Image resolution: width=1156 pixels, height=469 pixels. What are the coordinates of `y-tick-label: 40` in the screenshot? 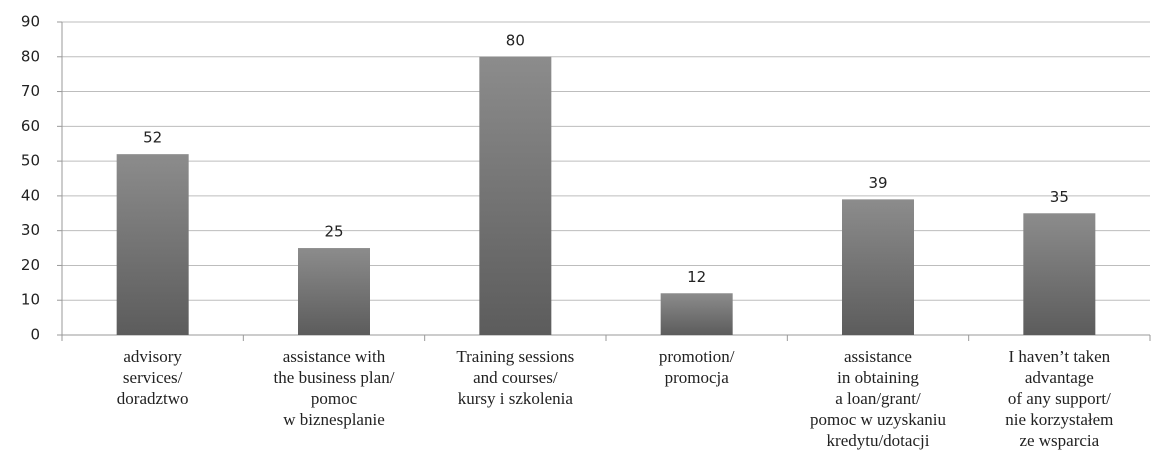 It's located at (30, 195).